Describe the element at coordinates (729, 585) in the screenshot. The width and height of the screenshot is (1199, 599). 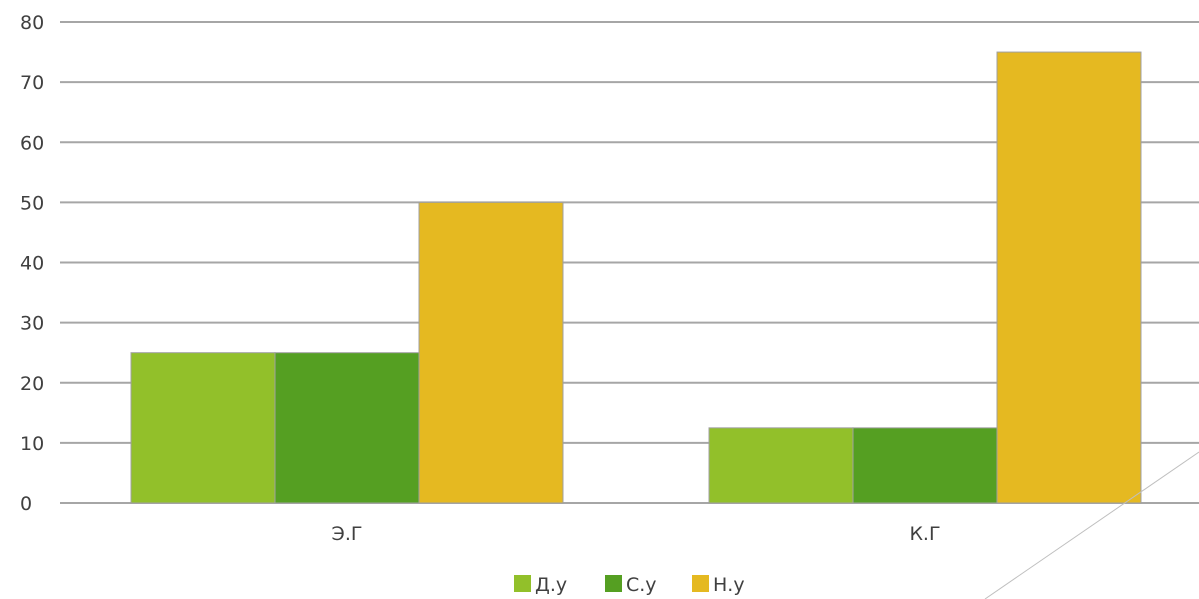
I see `legend-label: Н.у` at that location.